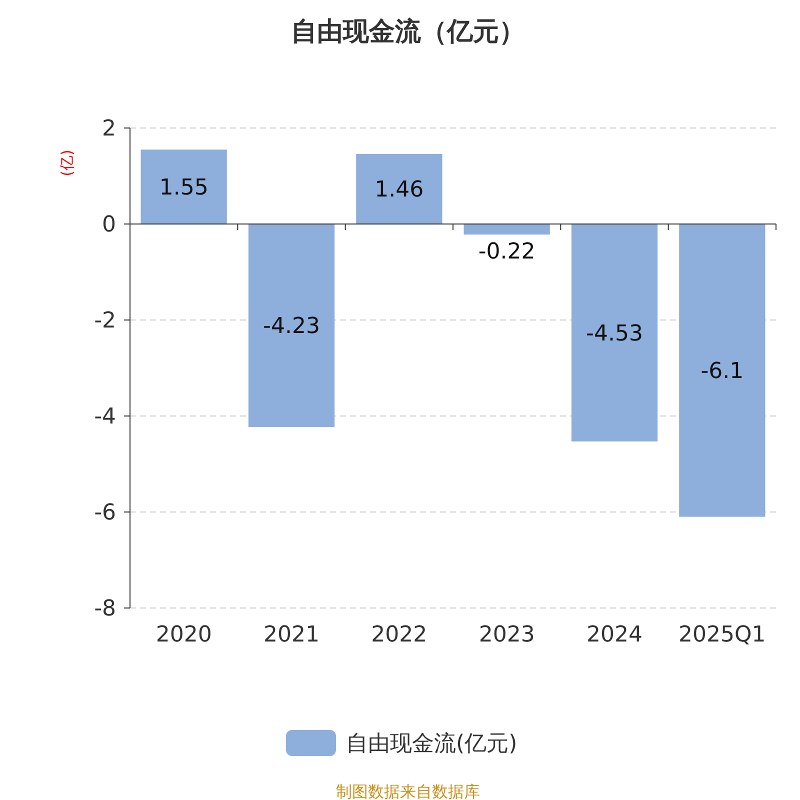 This screenshot has width=800, height=800. I want to click on x-tick-label: 2022, so click(399, 635).